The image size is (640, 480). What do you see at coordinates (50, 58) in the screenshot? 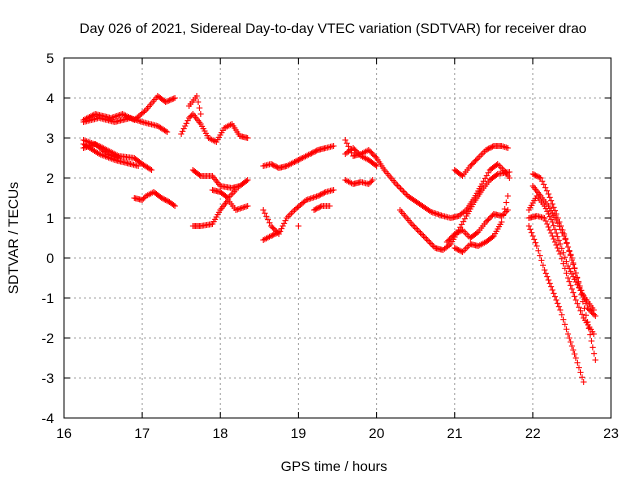
I see `y-tick-label: 5` at bounding box center [50, 58].